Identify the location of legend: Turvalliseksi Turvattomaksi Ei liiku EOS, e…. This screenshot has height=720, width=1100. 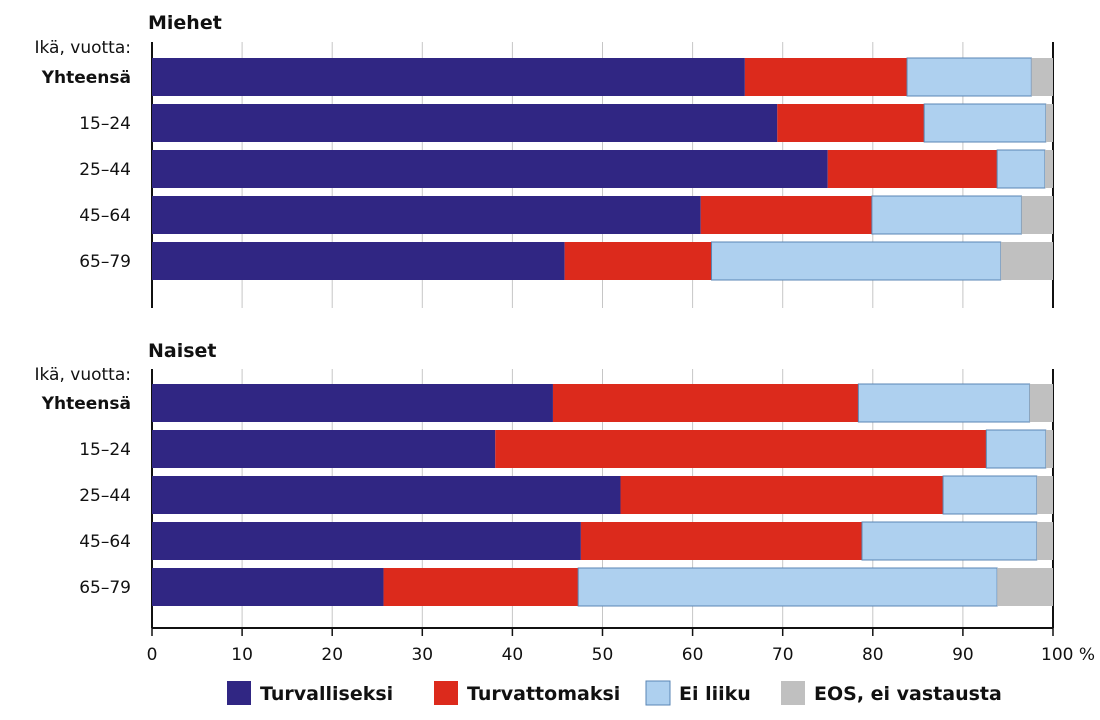
(614, 693).